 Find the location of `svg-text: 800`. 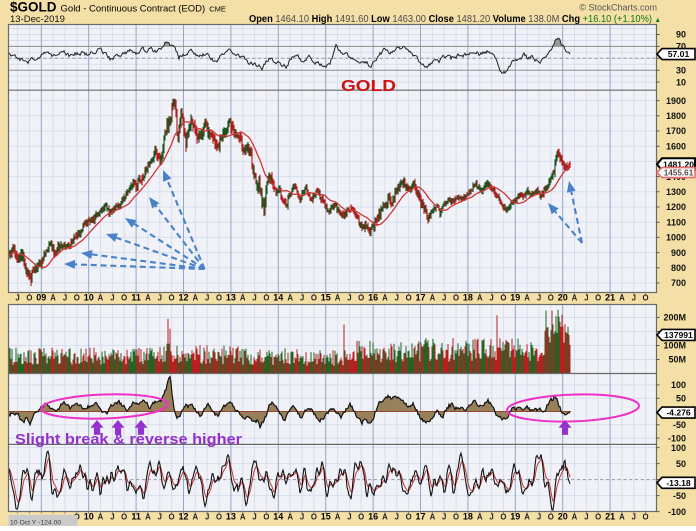

svg-text: 800 is located at coordinates (678, 268).